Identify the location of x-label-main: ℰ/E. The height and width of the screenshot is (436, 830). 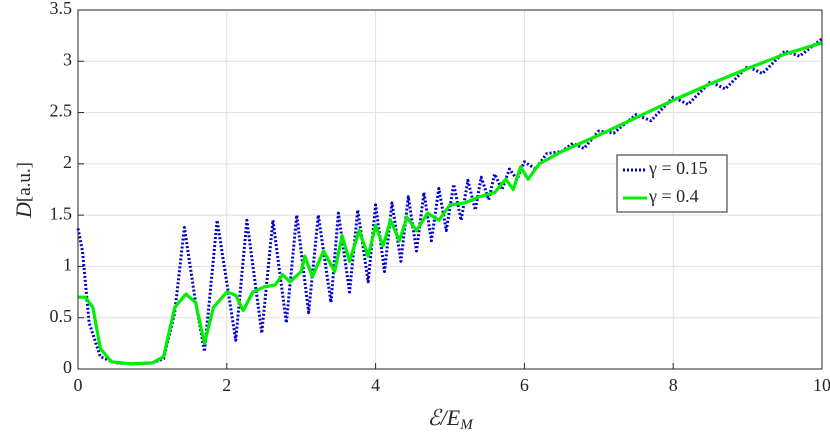
(443, 417).